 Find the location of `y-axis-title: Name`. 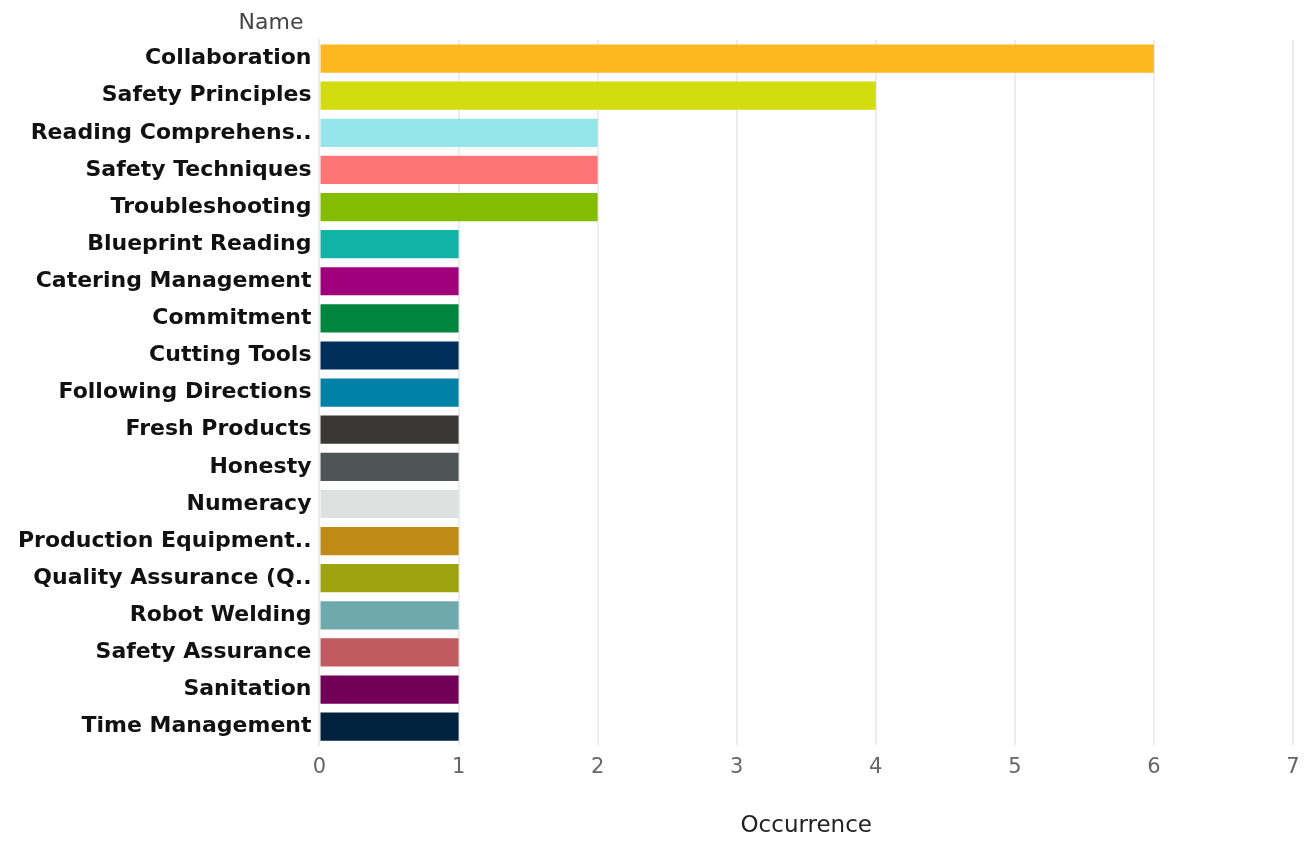

y-axis-title: Name is located at coordinates (271, 21).